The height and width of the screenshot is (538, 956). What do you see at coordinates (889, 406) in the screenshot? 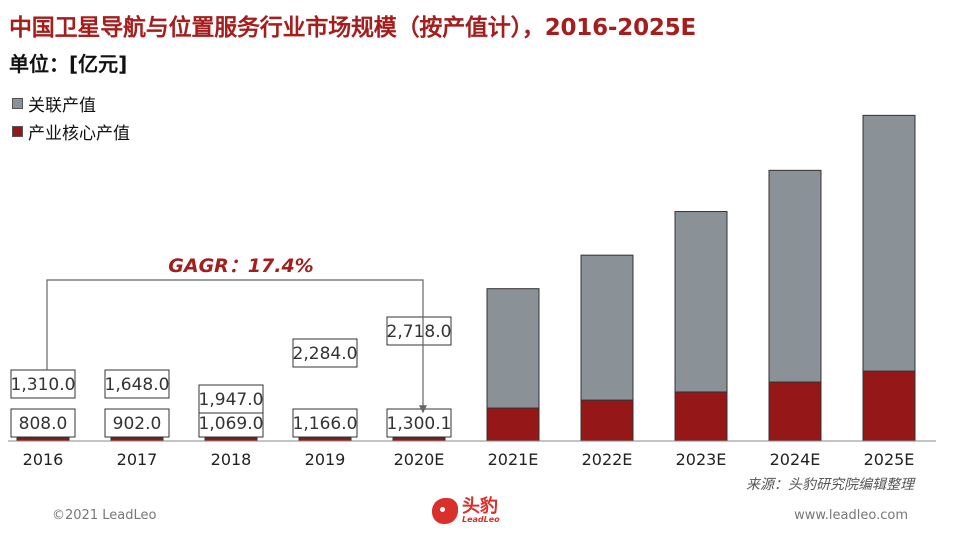
I see `bar-core-2025E` at bounding box center [889, 406].